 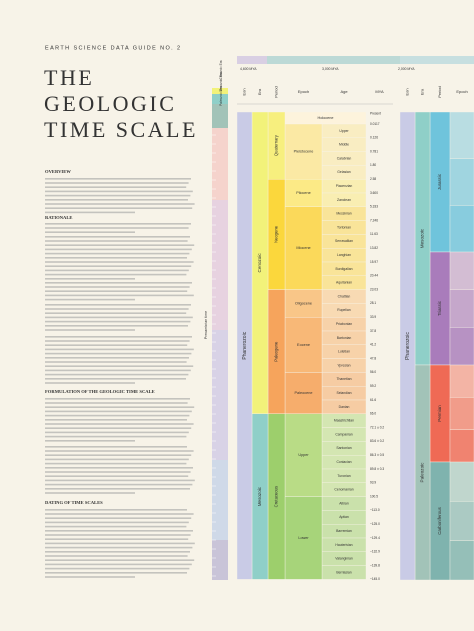 I want to click on mya-label: ~125.0, so click(x=375, y=524).